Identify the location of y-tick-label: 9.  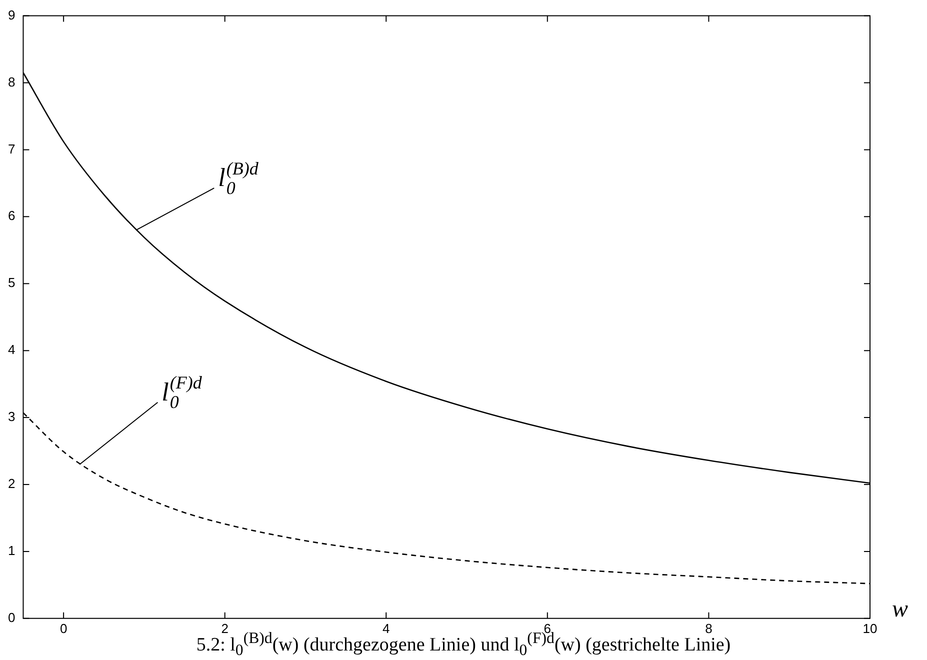
(12, 14).